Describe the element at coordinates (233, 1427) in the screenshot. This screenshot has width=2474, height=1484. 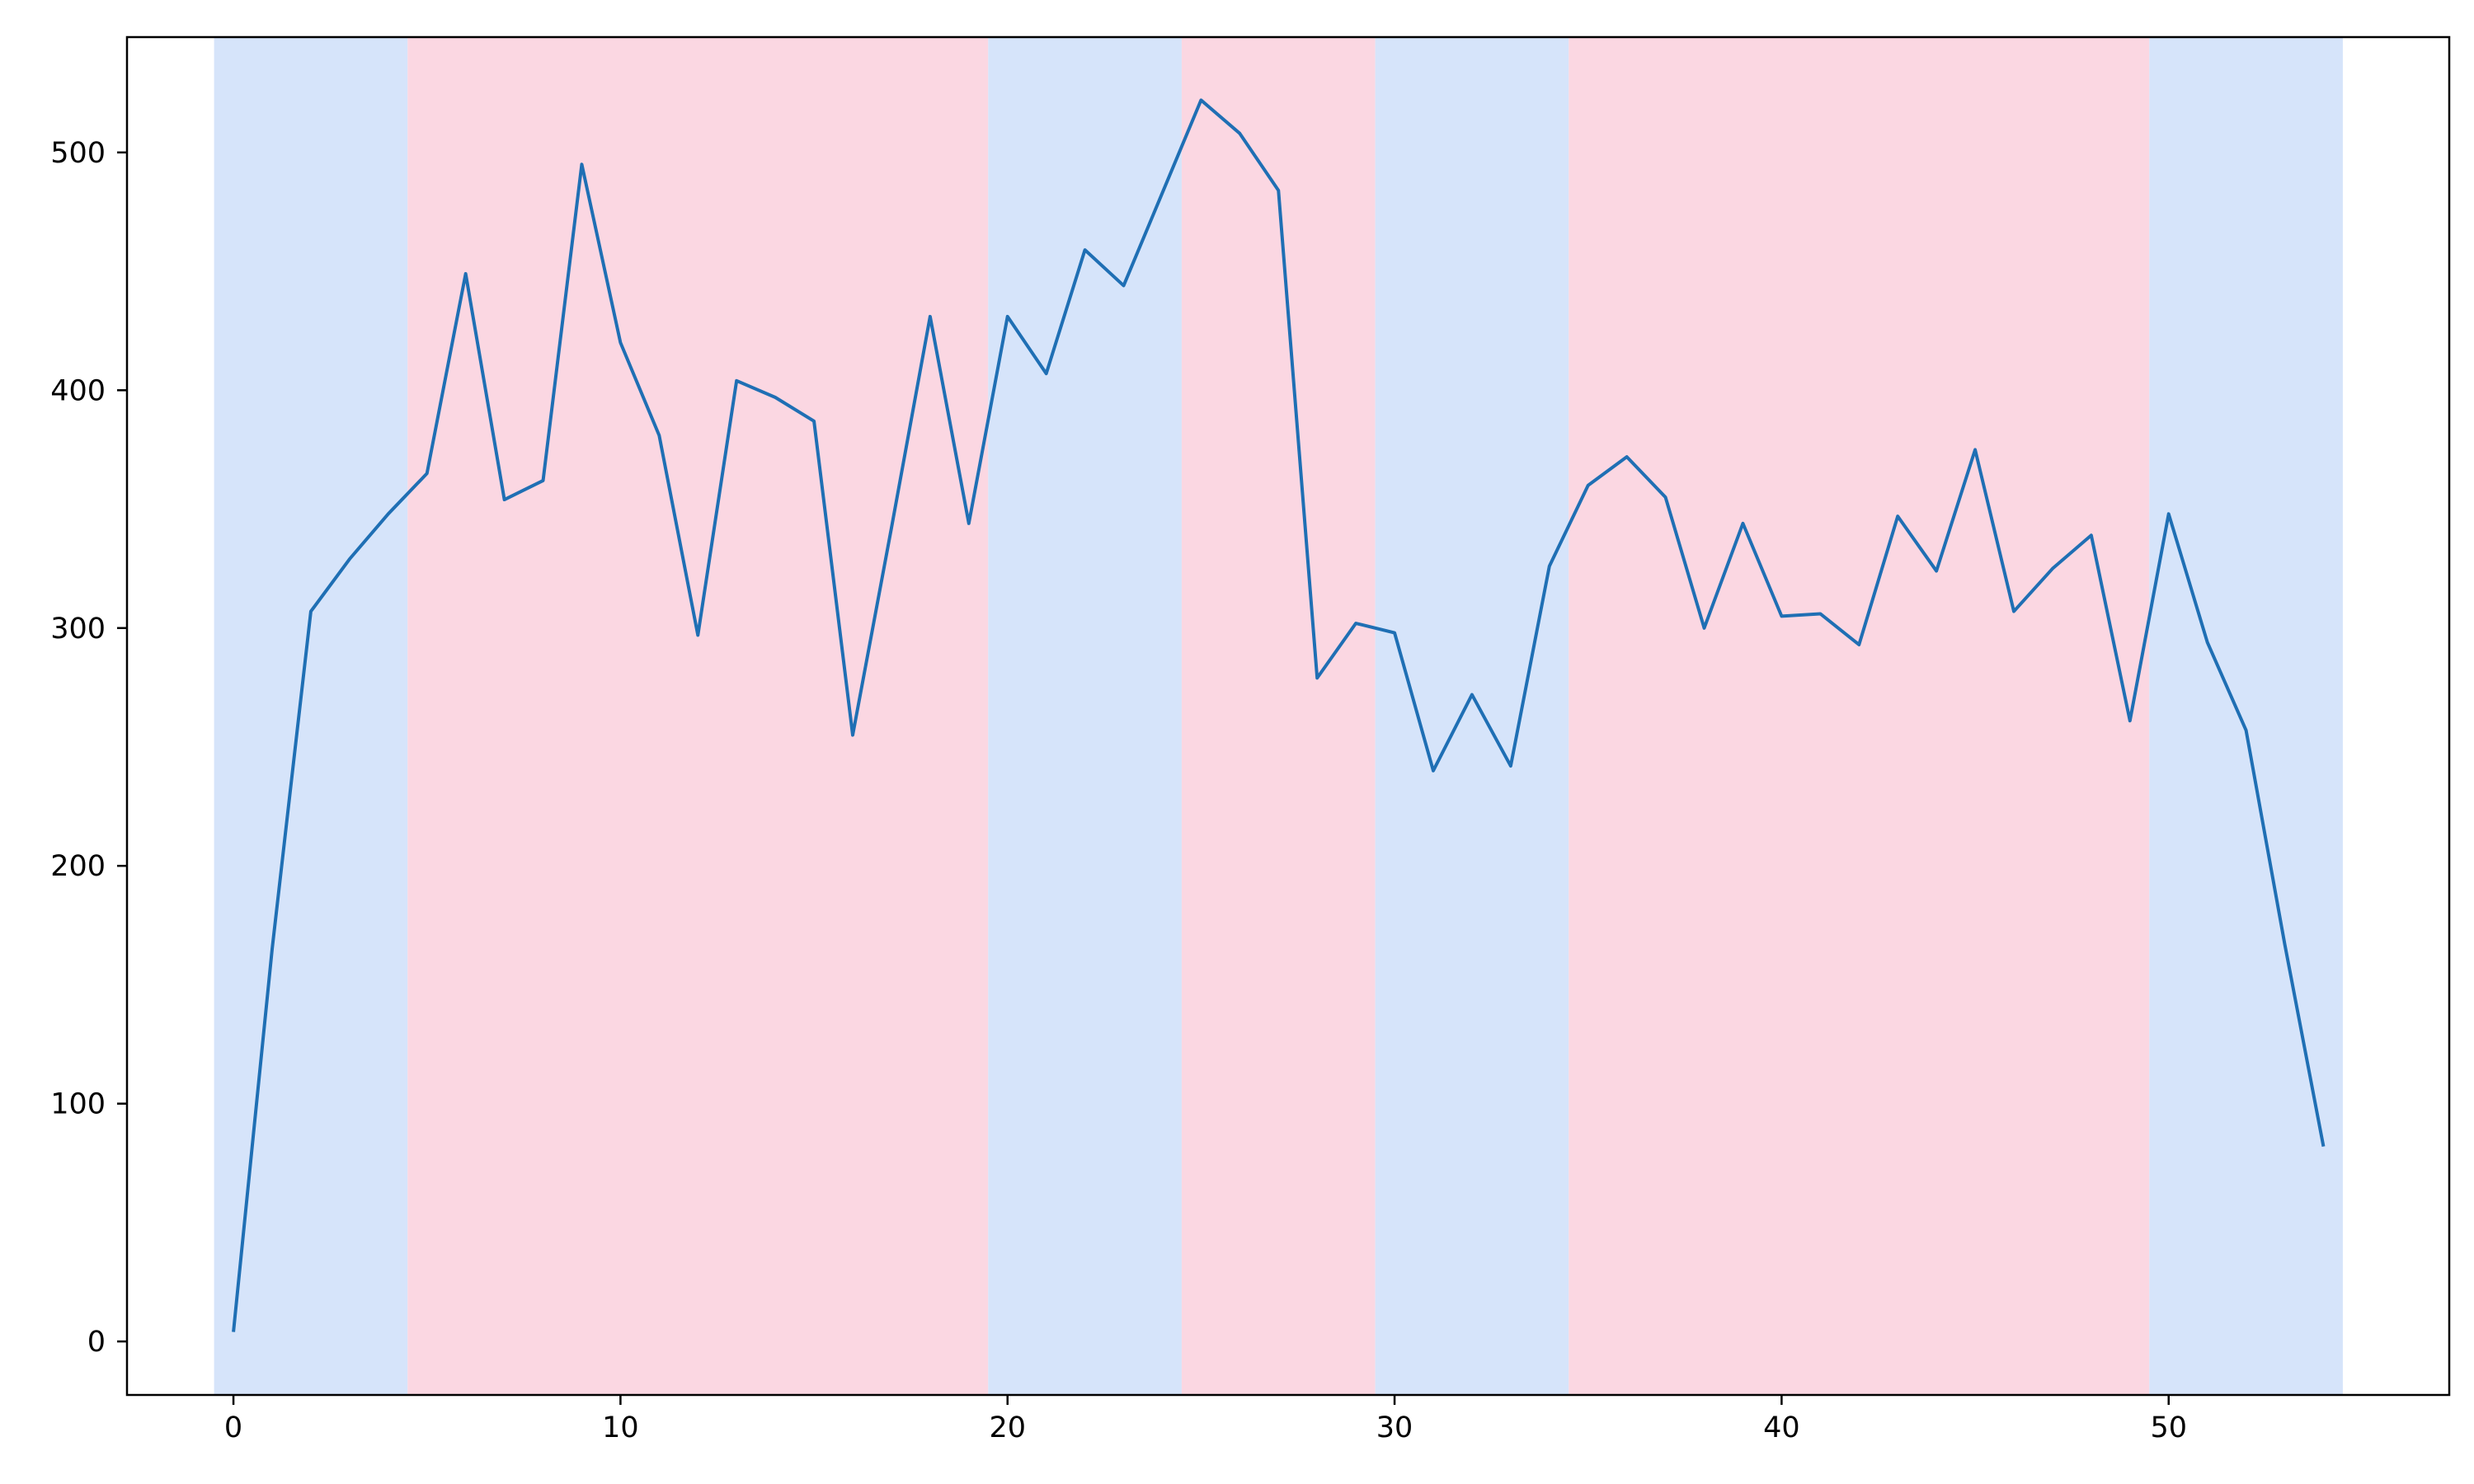
I see `x-tick-label: 0` at that location.